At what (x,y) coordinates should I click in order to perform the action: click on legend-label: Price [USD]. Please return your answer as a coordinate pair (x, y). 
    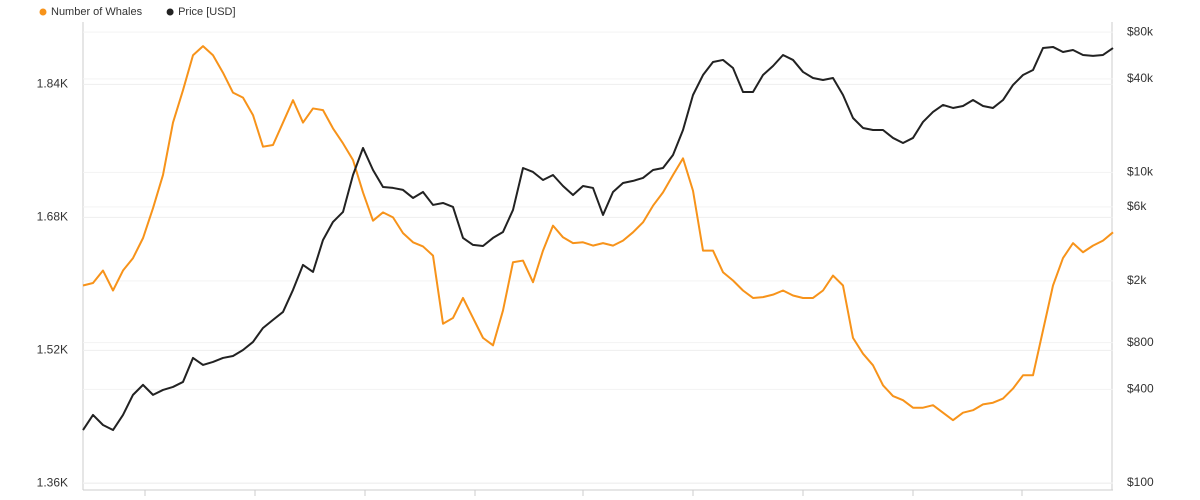
    Looking at the image, I should click on (206, 12).